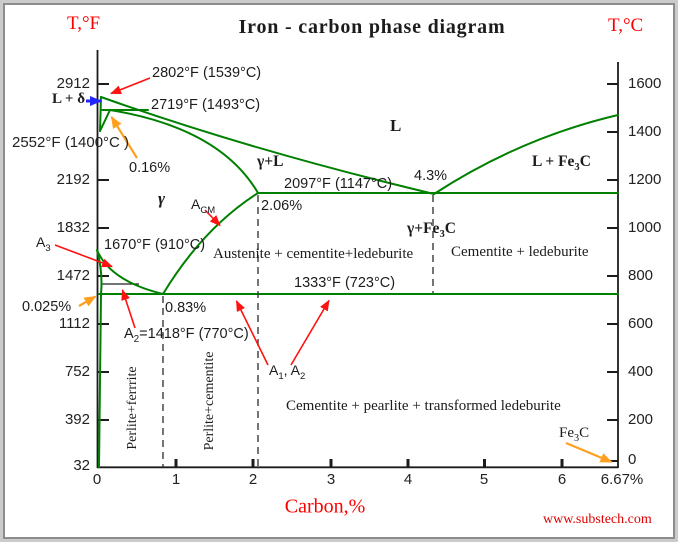 This screenshot has height=542, width=678. What do you see at coordinates (645, 83) in the screenshot?
I see `right-tick-1600: 1600` at bounding box center [645, 83].